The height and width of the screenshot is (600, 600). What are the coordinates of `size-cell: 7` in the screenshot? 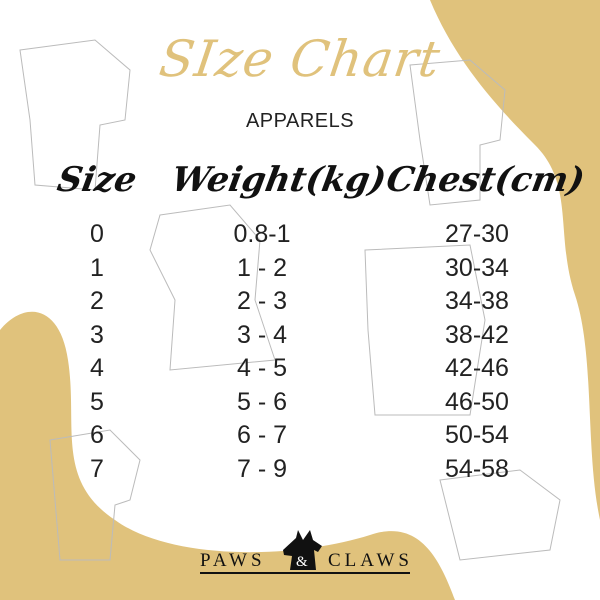 It's located at (97, 468).